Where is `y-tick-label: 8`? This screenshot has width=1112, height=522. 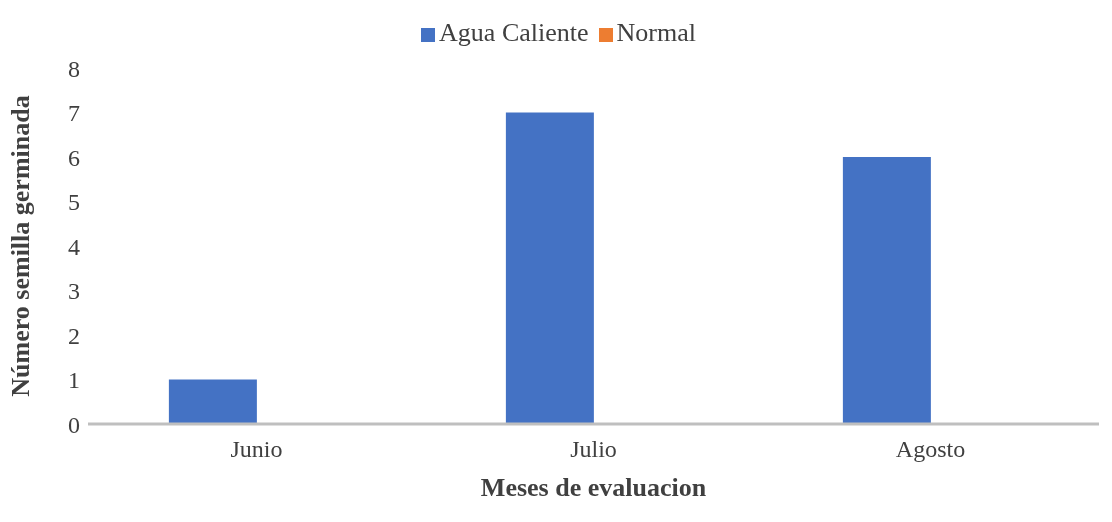 y-tick-label: 8 is located at coordinates (74, 68).